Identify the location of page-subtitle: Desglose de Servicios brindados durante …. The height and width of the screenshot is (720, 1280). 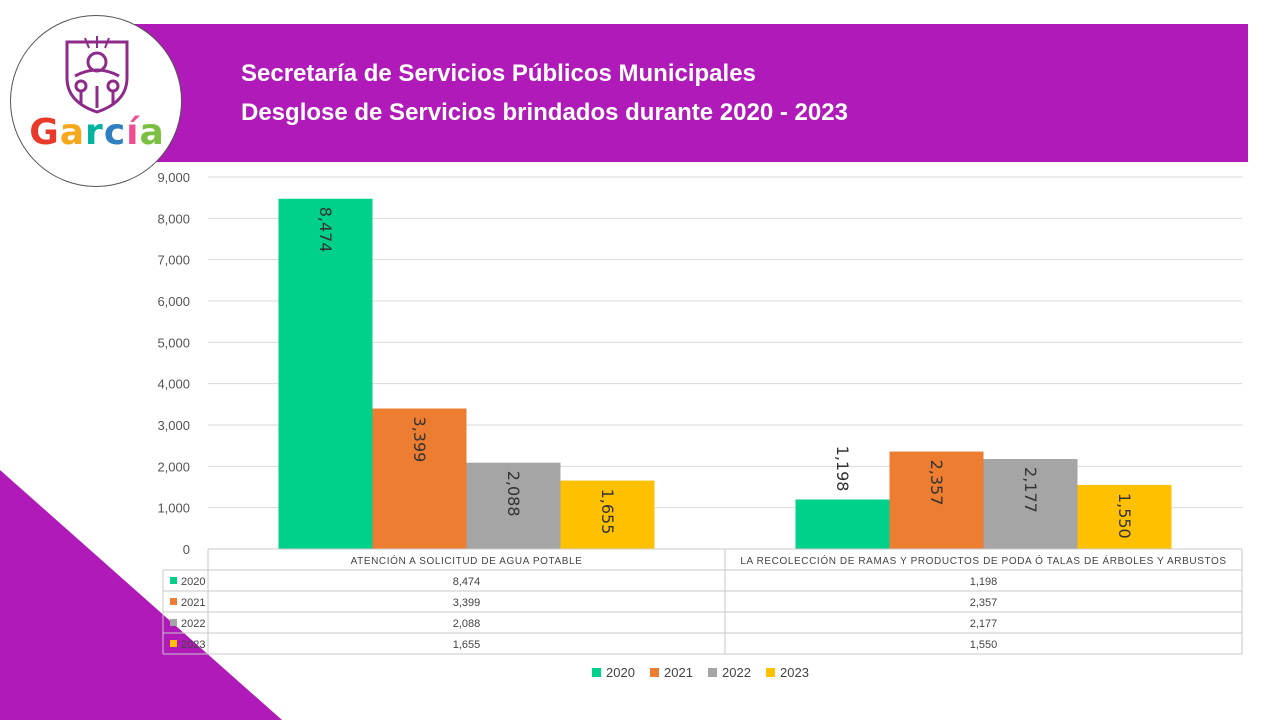
(544, 112).